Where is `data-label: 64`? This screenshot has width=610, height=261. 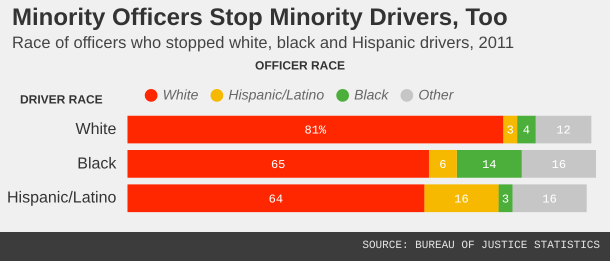
data-label: 64 is located at coordinates (276, 199).